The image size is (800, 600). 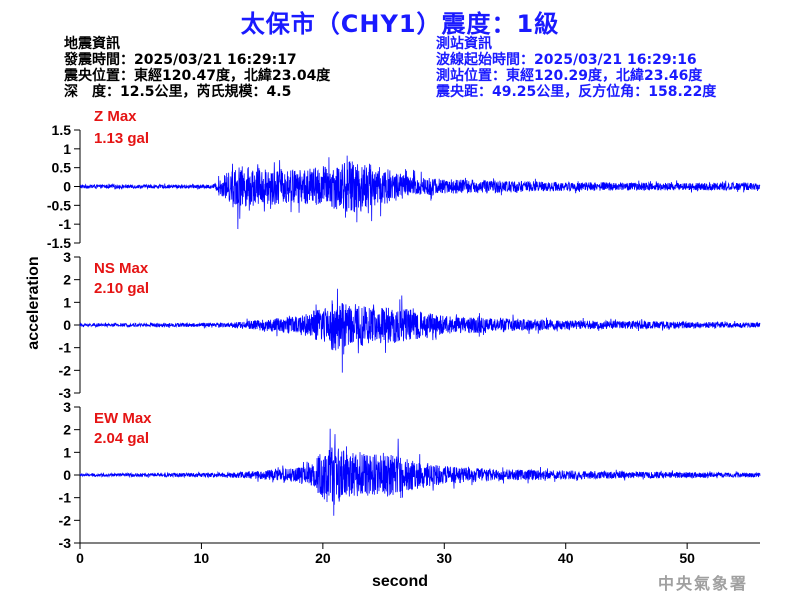 I want to click on ns-y-tick-label: -3, so click(x=65, y=393).